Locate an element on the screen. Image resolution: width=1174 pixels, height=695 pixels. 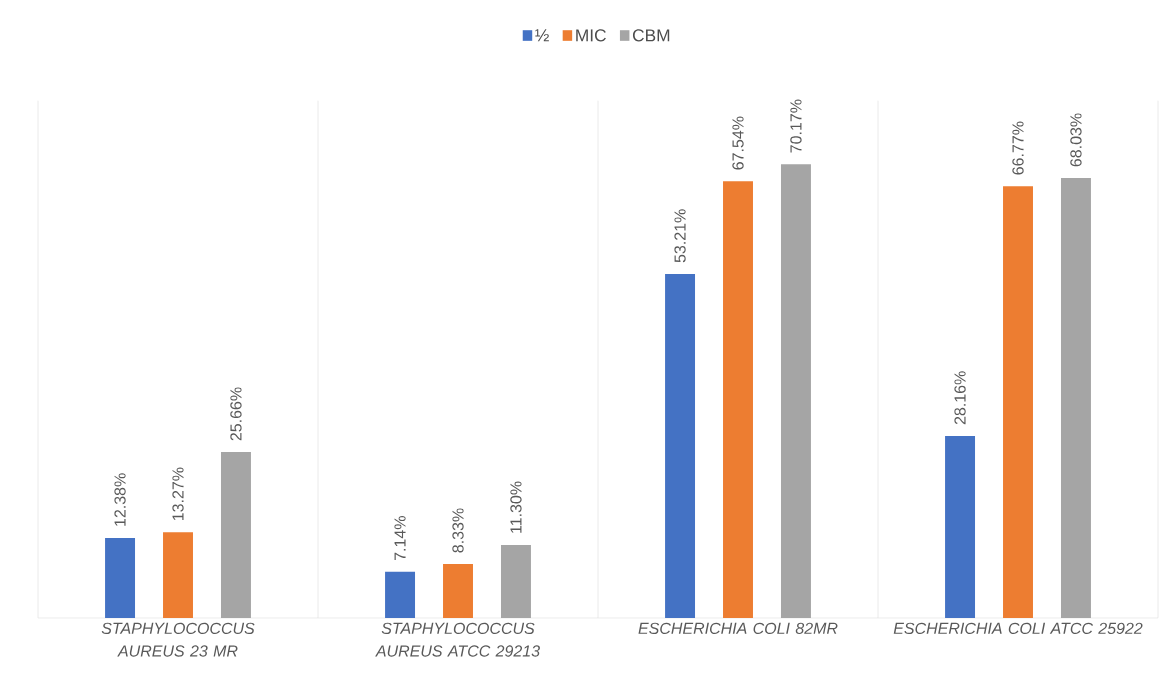
data-label: 12.38% is located at coordinates (120, 499).